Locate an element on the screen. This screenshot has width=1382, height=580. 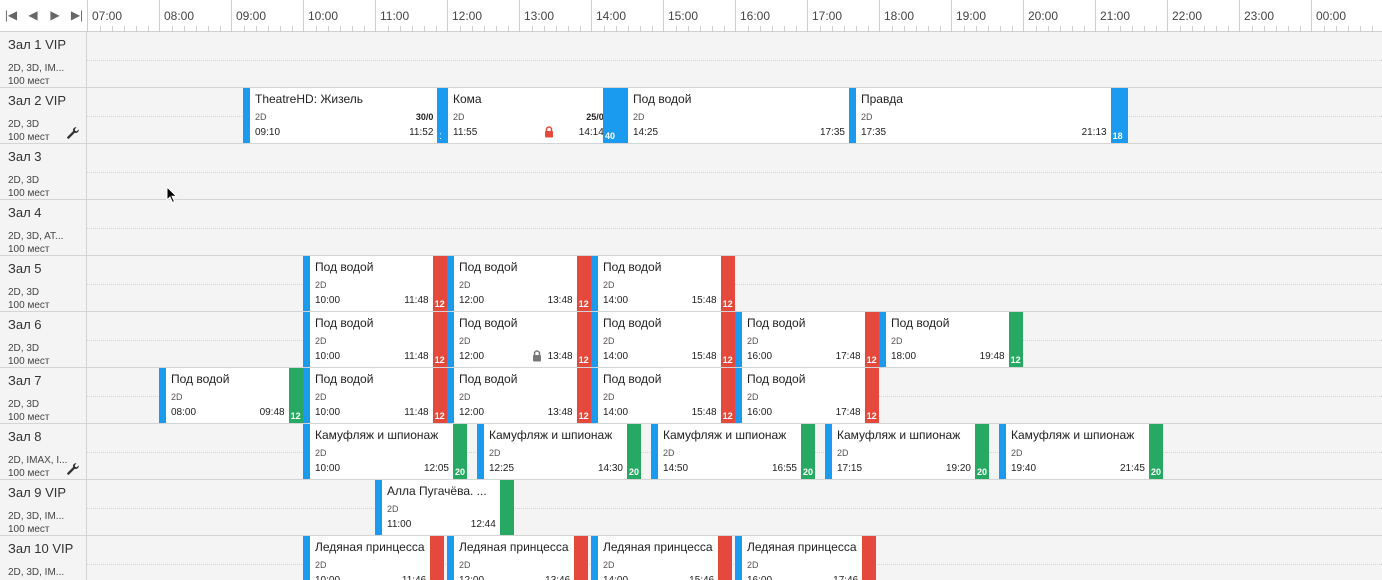
age-rating-badge: 20 is located at coordinates (982, 451).